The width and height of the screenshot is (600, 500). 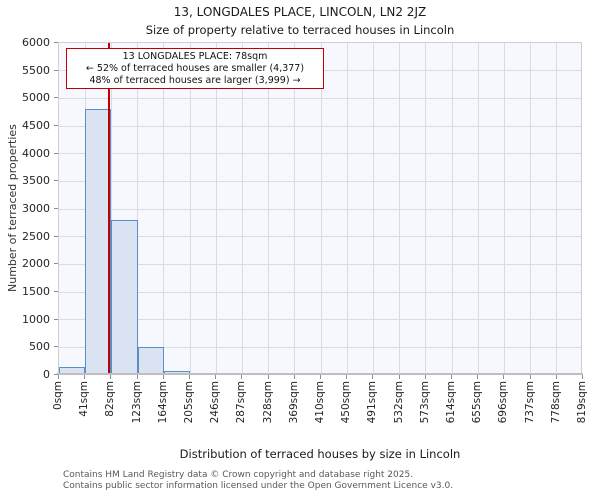 What do you see at coordinates (36, 291) in the screenshot?
I see `y-tick-label: 1500` at bounding box center [36, 291].